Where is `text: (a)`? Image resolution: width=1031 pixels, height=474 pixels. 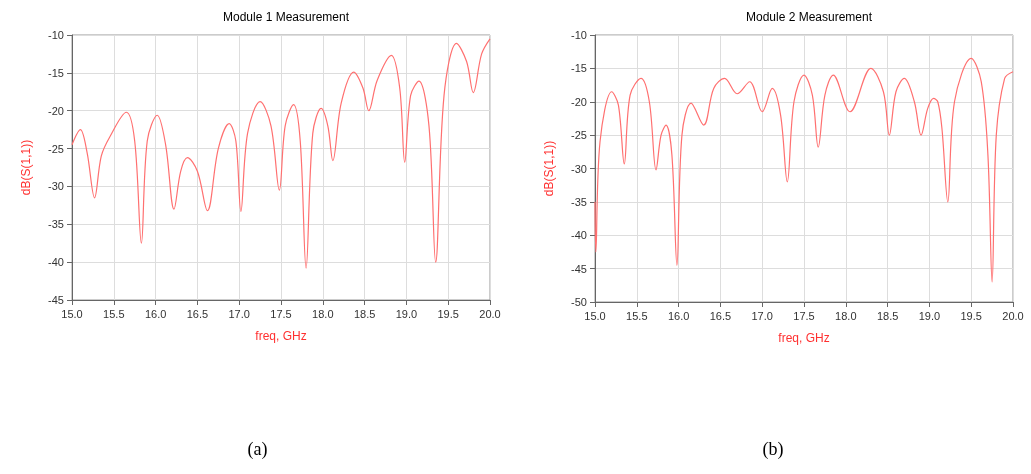 text: (a) is located at coordinates (257, 449).